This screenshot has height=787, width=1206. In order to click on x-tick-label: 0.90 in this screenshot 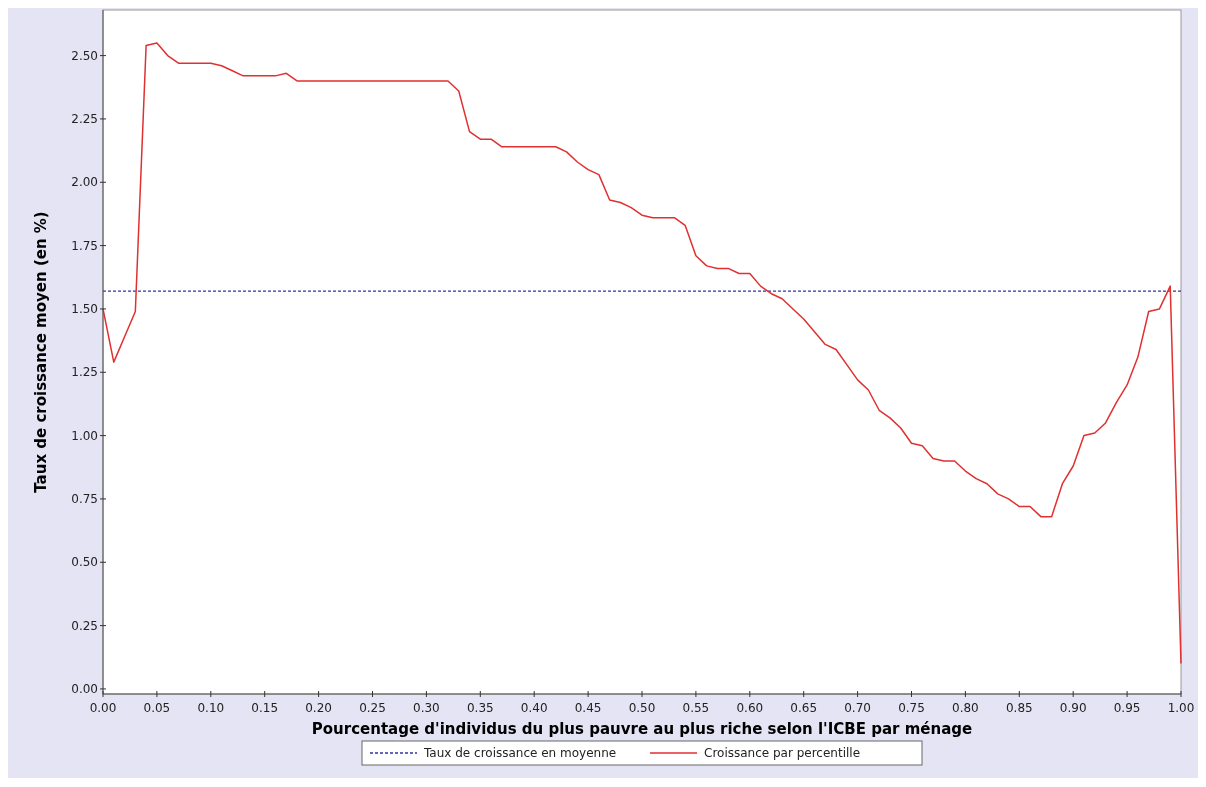, I will do `click(1073, 708)`.